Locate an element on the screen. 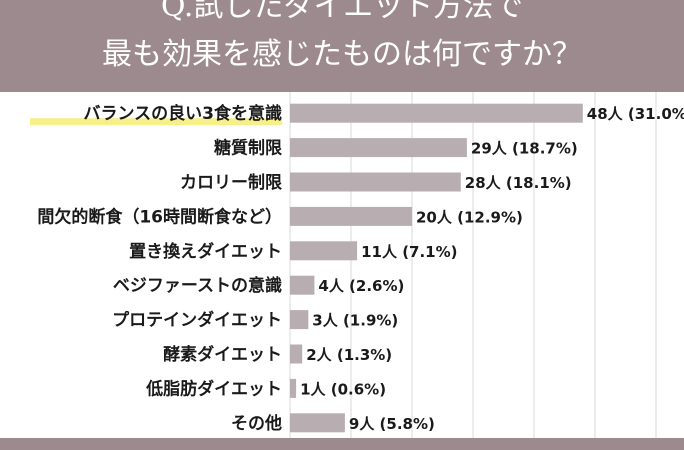 Image resolution: width=684 pixels, height=450 pixels. highlight-marker is located at coordinates (156, 122).